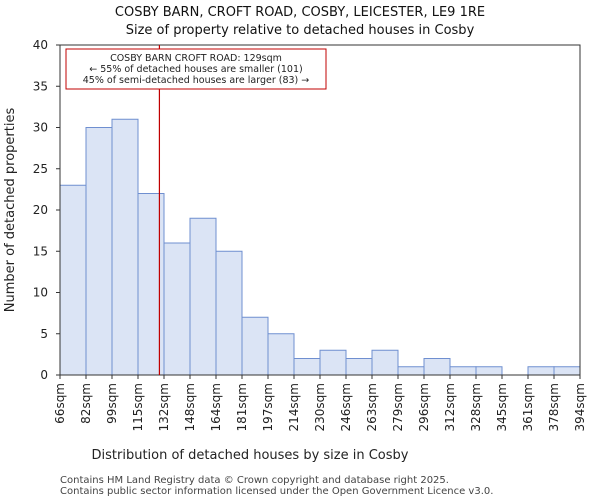 This screenshot has height=500, width=600. Describe the element at coordinates (40, 45) in the screenshot. I see `y-tick-label: 40` at that location.